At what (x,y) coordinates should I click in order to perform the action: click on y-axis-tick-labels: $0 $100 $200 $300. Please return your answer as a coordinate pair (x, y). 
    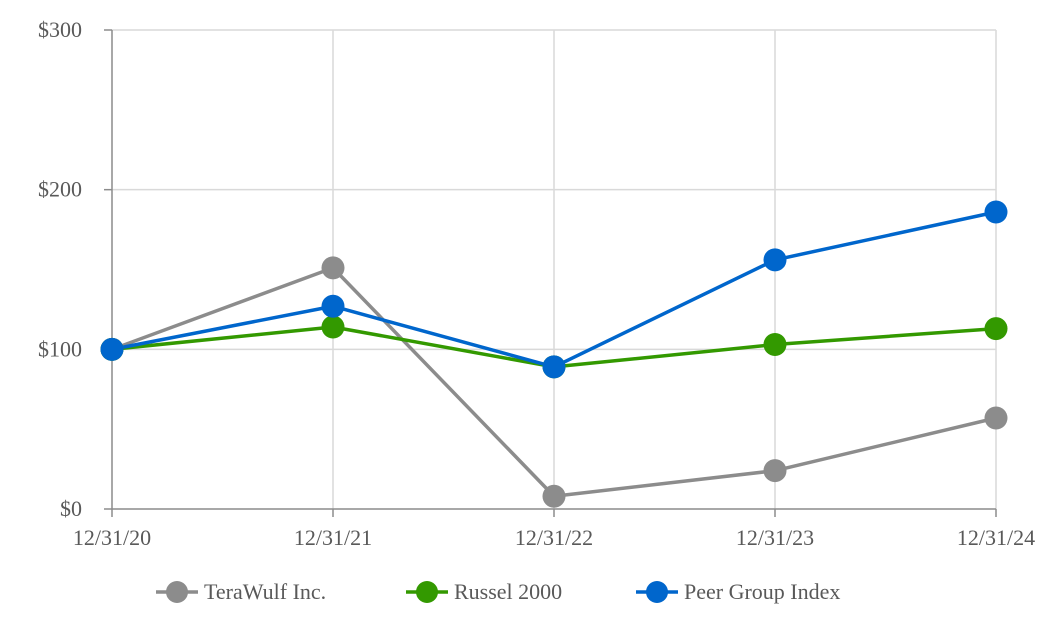
    Looking at the image, I should click on (60, 269).